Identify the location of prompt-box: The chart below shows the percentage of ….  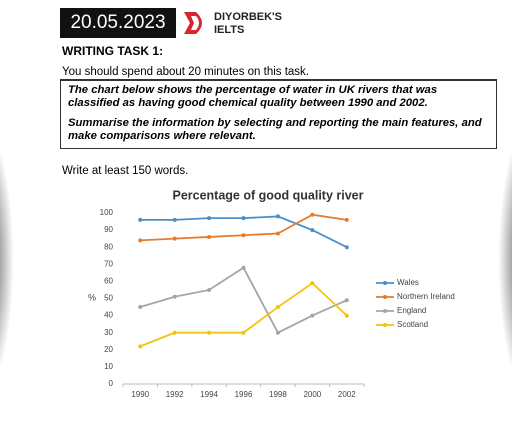
(278, 114).